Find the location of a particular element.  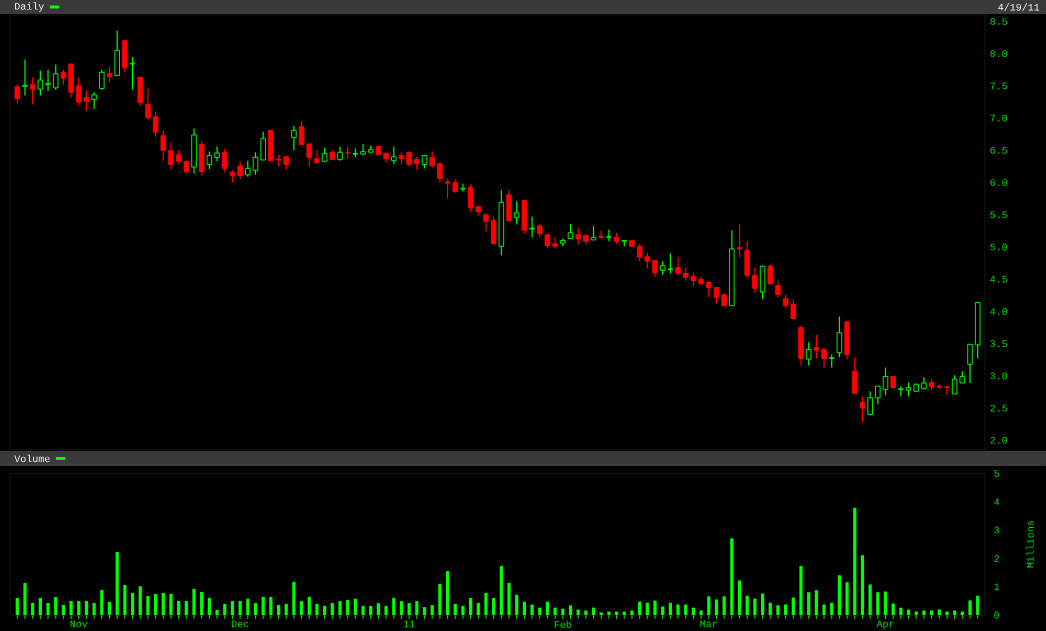

x-tick-label: Apr is located at coordinates (885, 625).